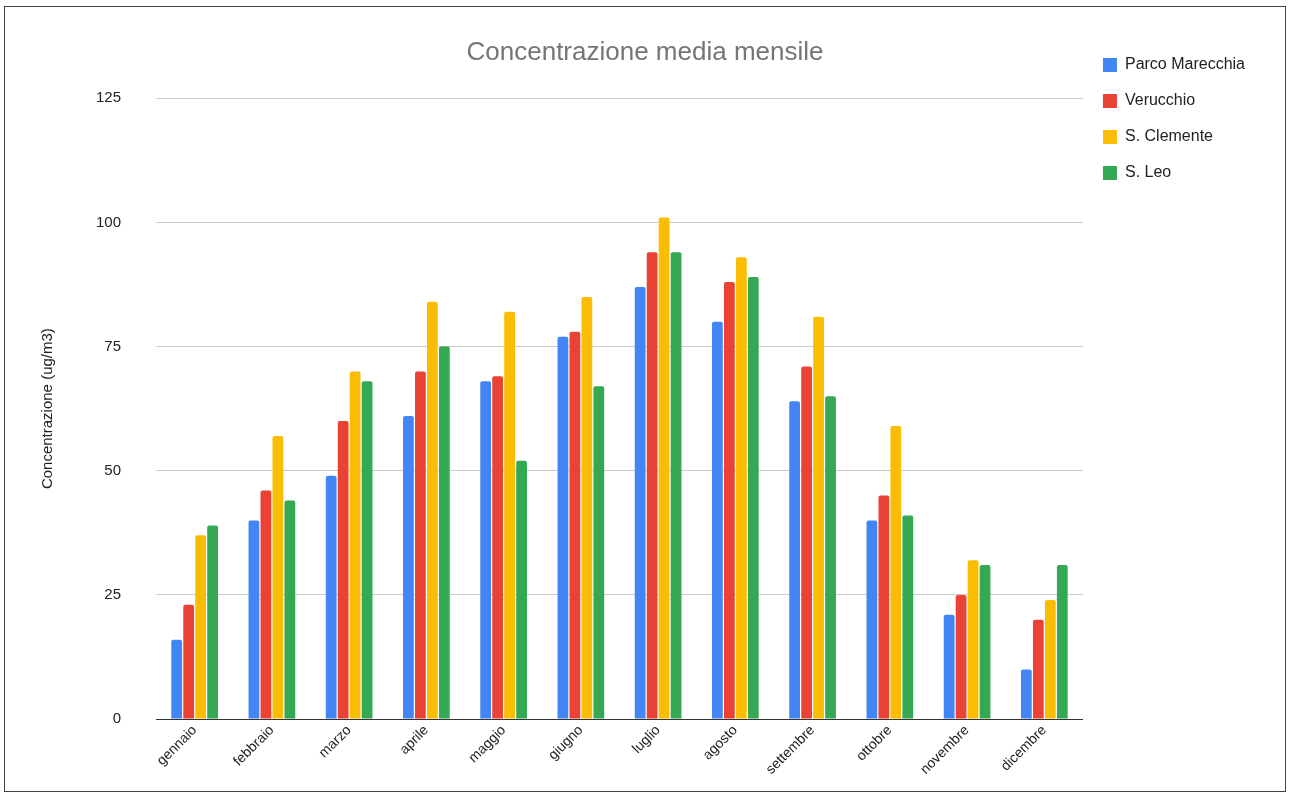  Describe the element at coordinates (109, 221) in the screenshot. I see `y-tick-label: 100` at that location.